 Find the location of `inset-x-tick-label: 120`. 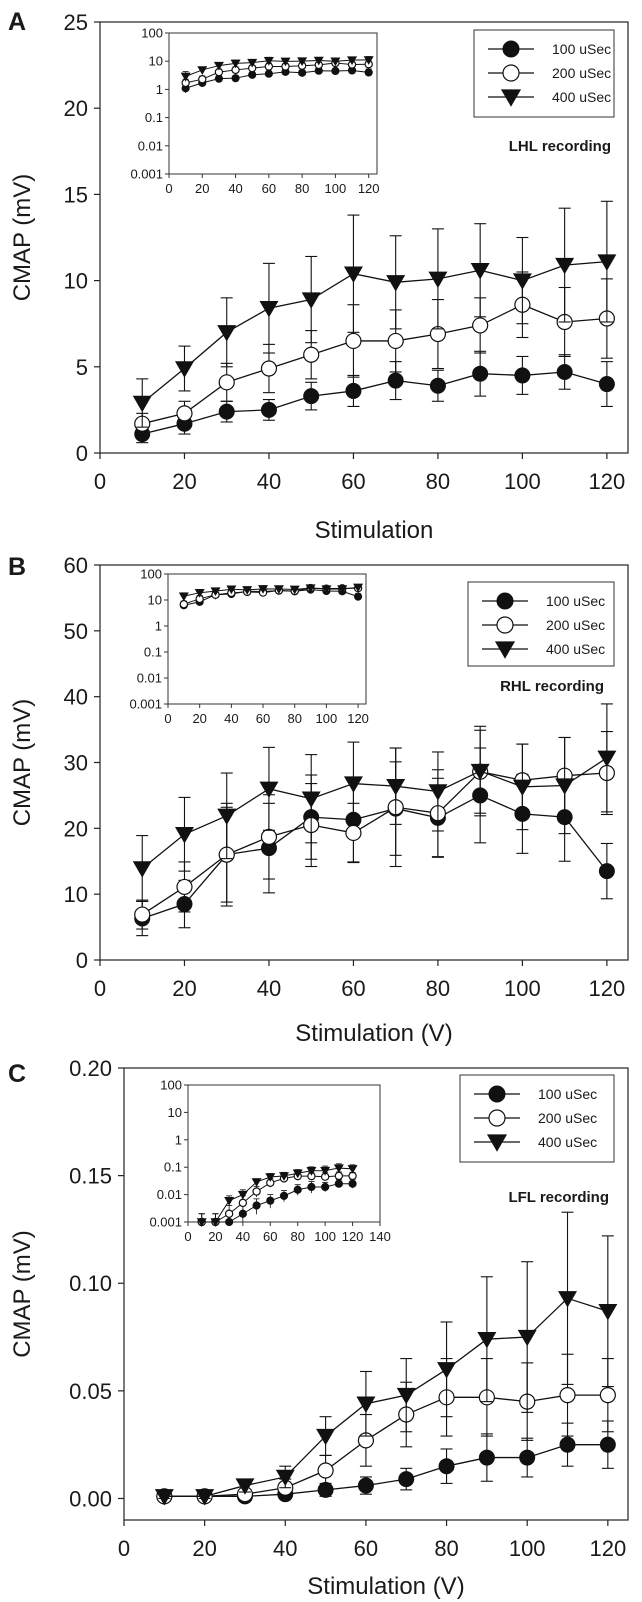

inset-x-tick-label: 120 is located at coordinates (358, 718).